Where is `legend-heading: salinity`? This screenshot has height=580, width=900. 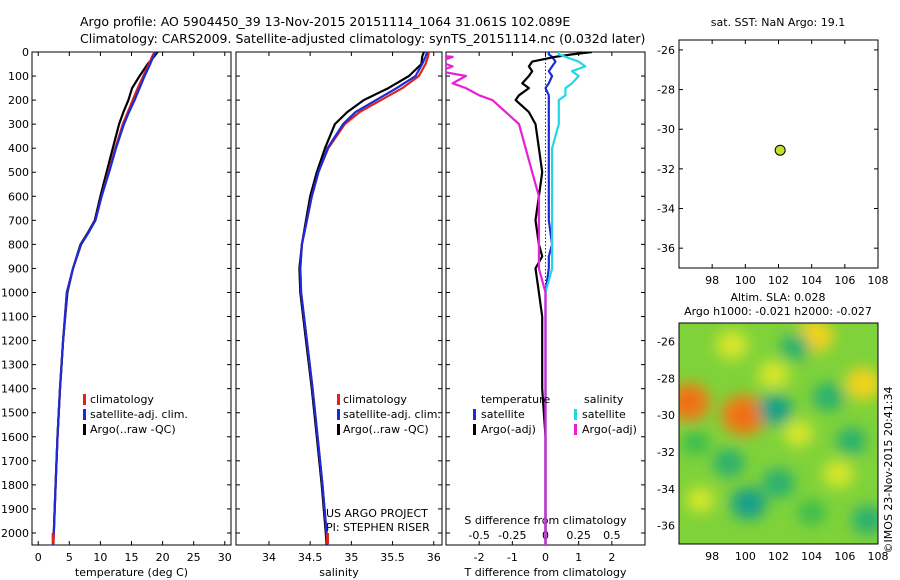 legend-heading: salinity is located at coordinates (604, 399).